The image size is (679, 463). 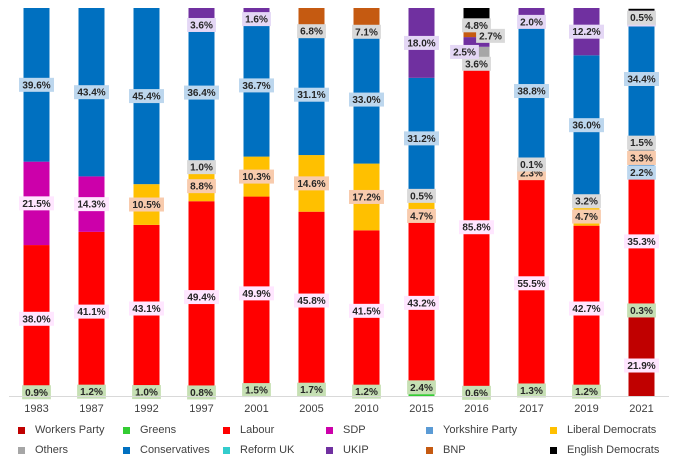 What do you see at coordinates (454, 450) in the screenshot?
I see `legend-label: BNP` at bounding box center [454, 450].